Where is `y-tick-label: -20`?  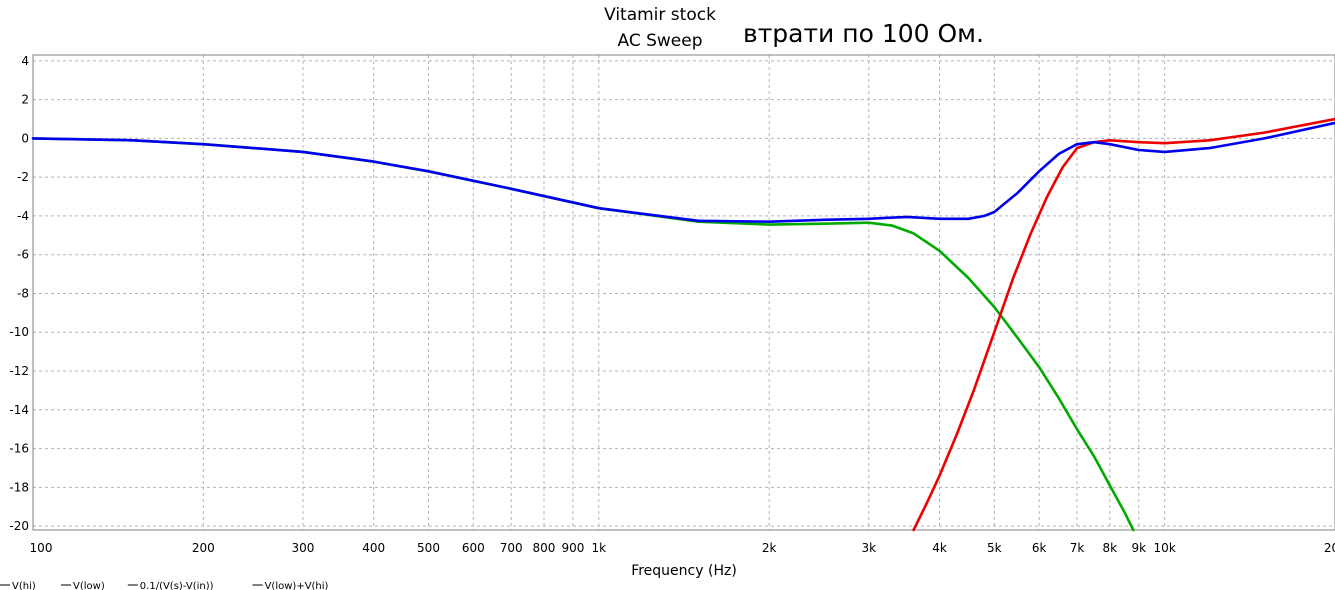
y-tick-label: -20 is located at coordinates (19, 526).